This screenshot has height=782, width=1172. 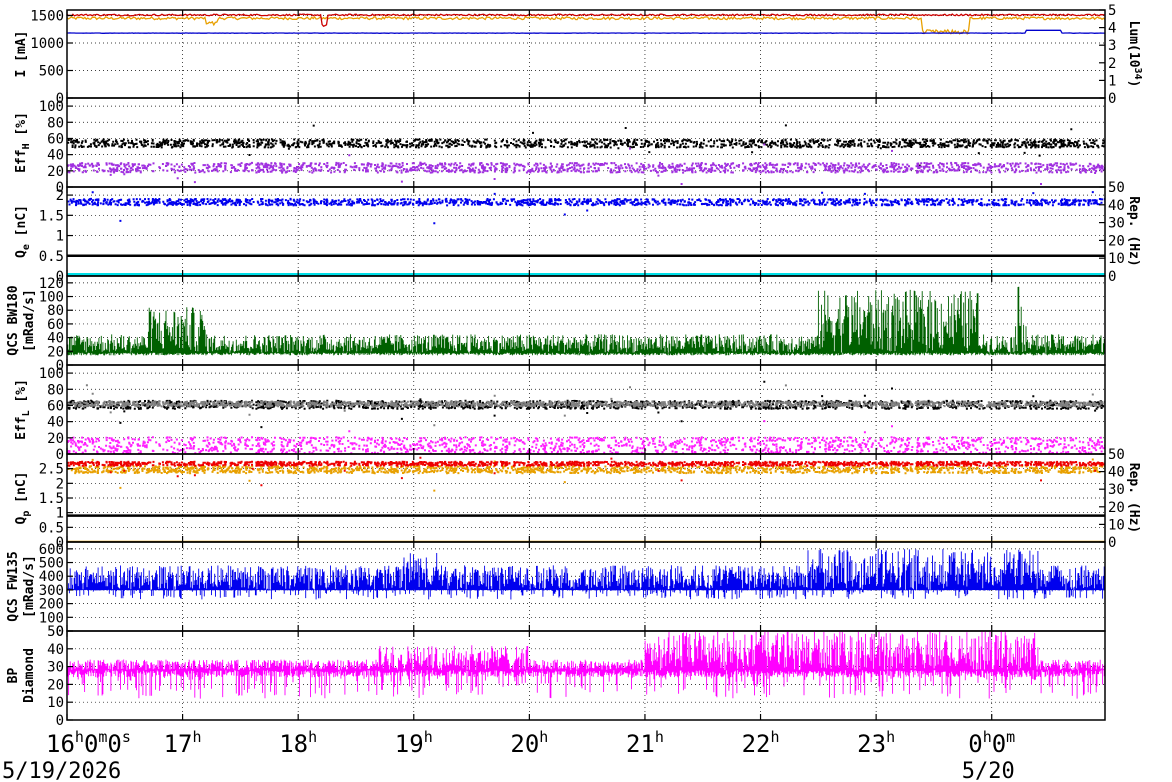 I want to click on axis-title-line1: QCS BW180, so click(x=13, y=320).